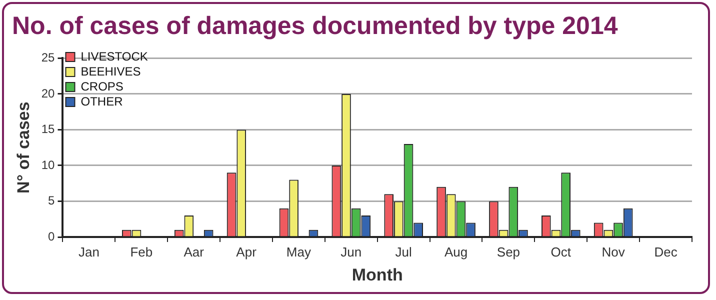 This screenshot has width=716, height=300. I want to click on x-tick-label: May, so click(299, 252).